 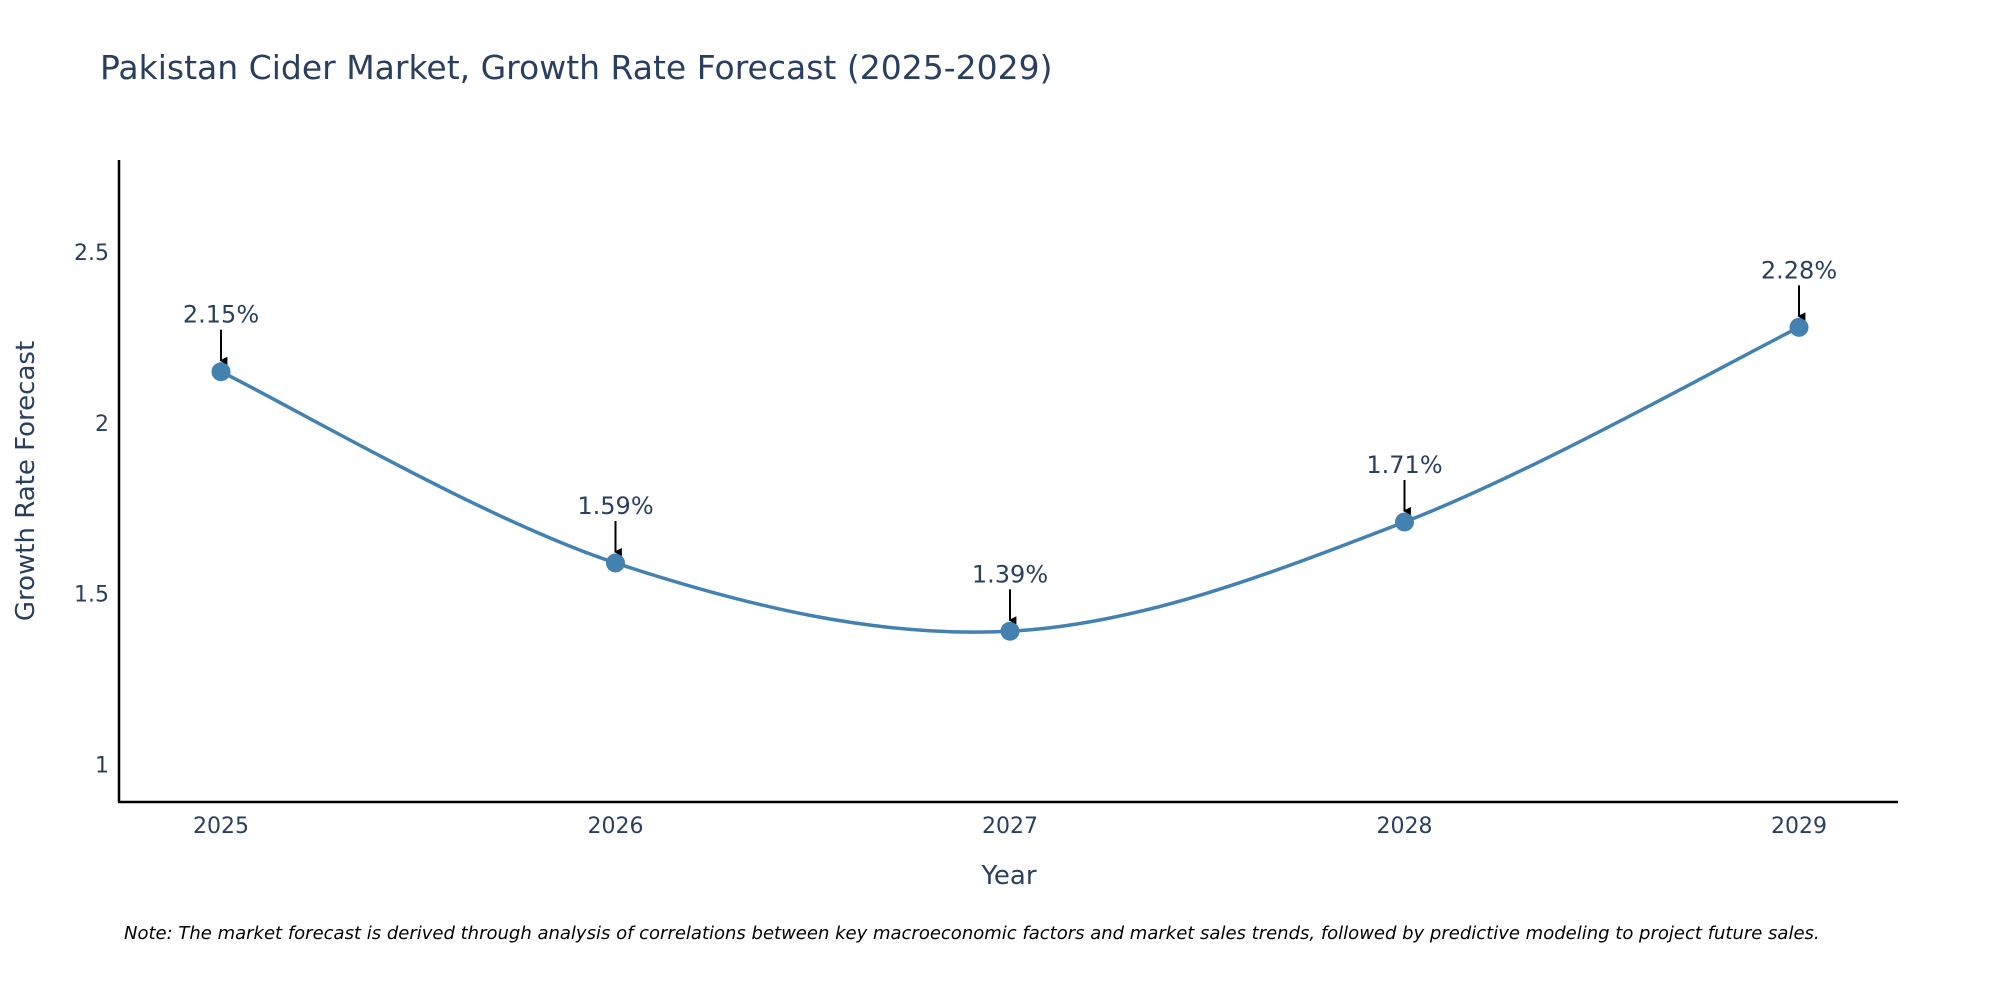 What do you see at coordinates (221, 826) in the screenshot?
I see `x-tick-label: 2025` at bounding box center [221, 826].